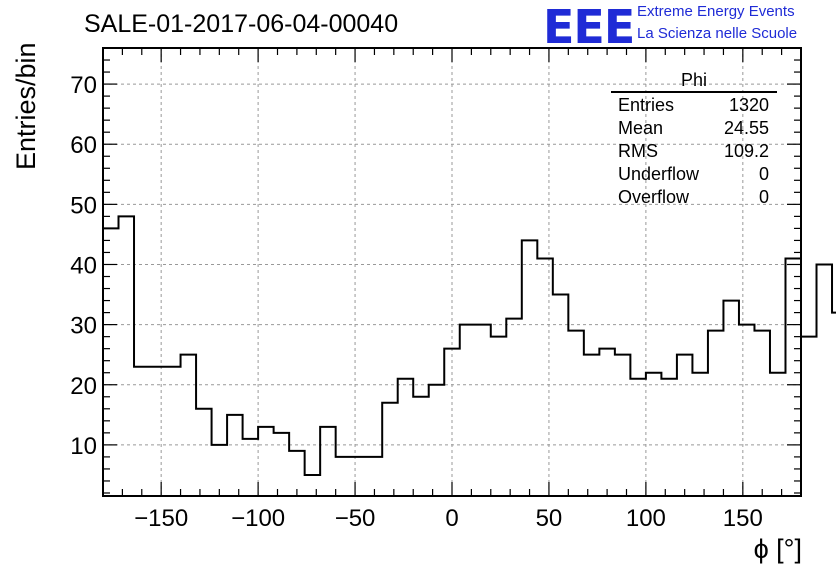 The image size is (836, 572). Describe the element at coordinates (694, 105) in the screenshot. I see `stats-row-entries: Entries 1320` at that location.